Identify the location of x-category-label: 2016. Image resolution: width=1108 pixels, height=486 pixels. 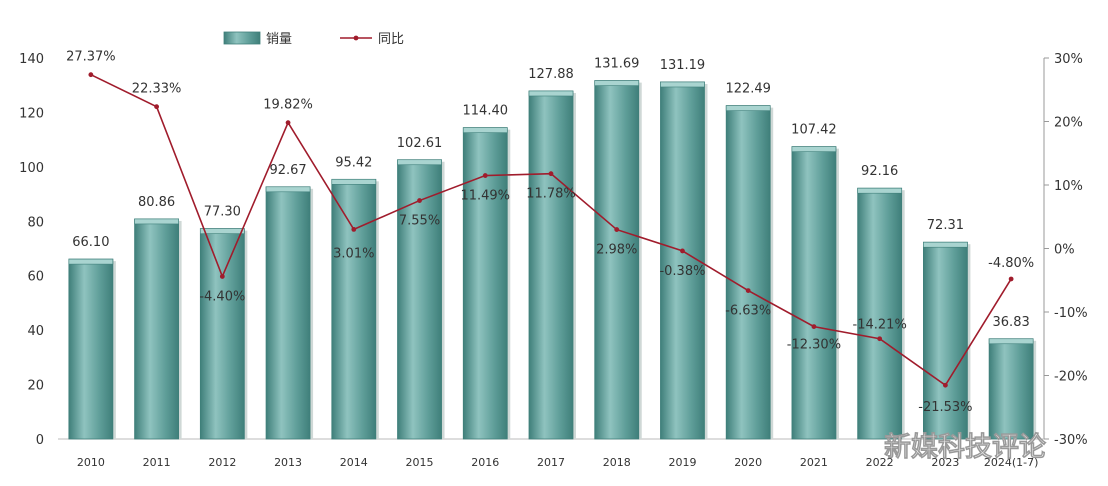
(485, 462).